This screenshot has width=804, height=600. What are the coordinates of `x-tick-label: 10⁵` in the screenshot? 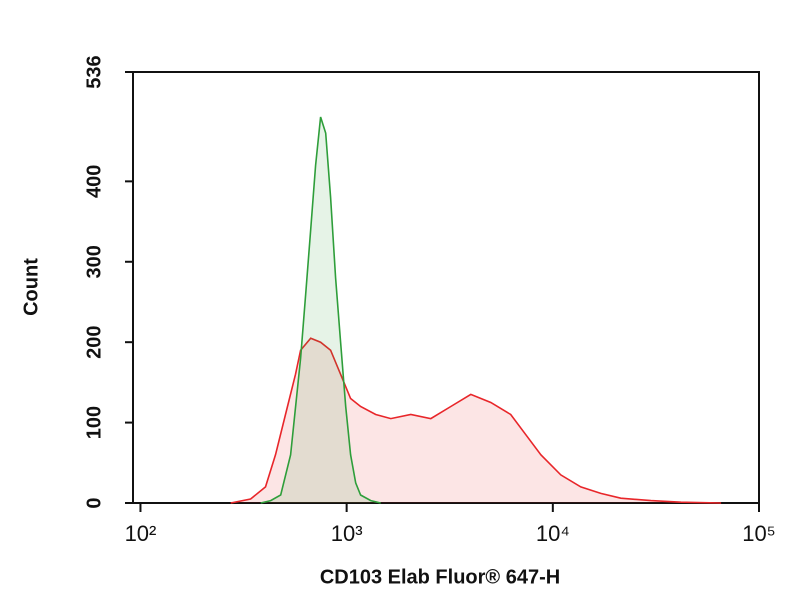 It's located at (759, 533).